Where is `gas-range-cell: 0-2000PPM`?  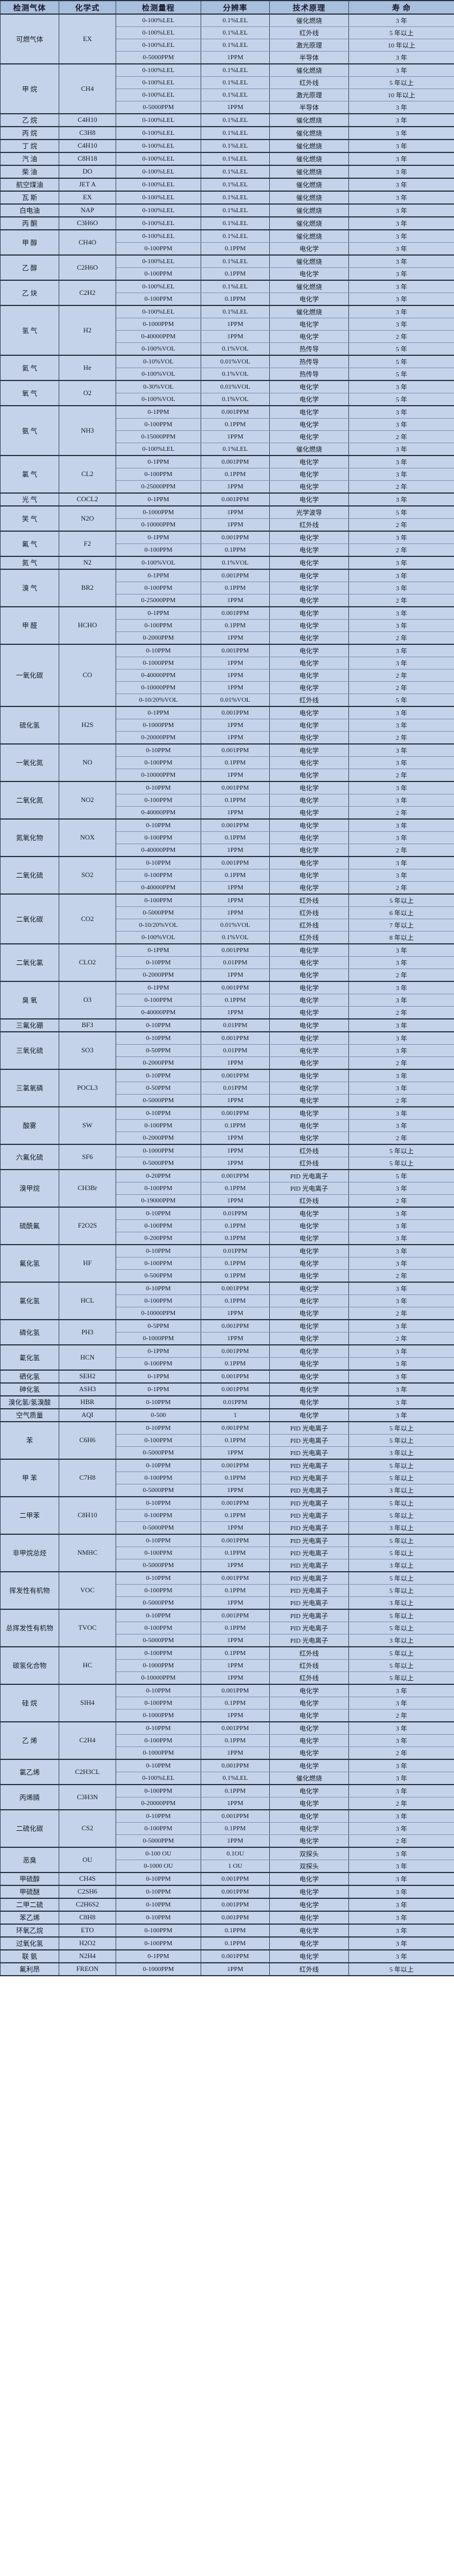 gas-range-cell: 0-2000PPM is located at coordinates (158, 975).